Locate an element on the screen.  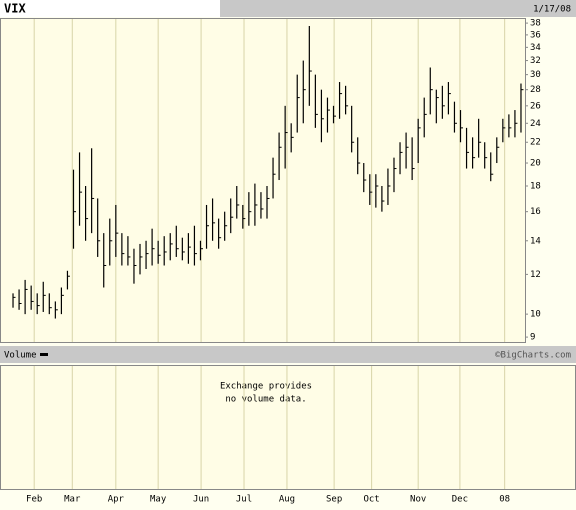
x-tick-label: Apr is located at coordinates (116, 500).